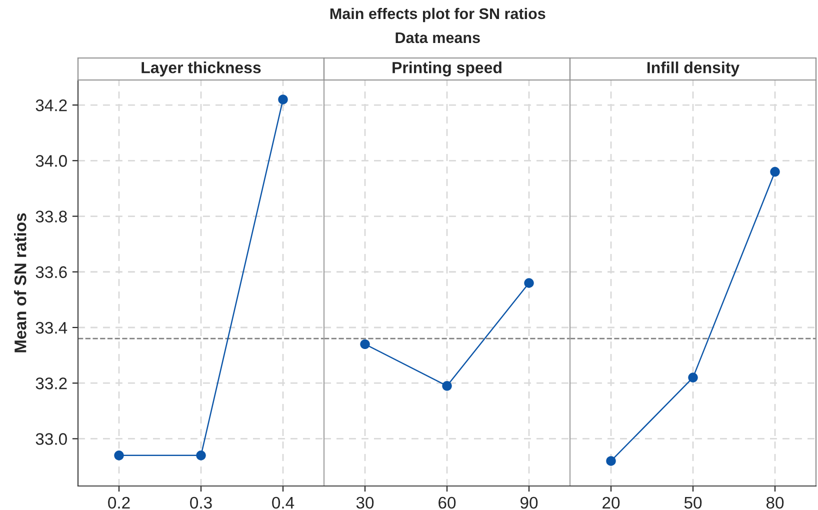 This screenshot has width=818, height=510. I want to click on y-tick-label: 33.2, so click(51, 384).